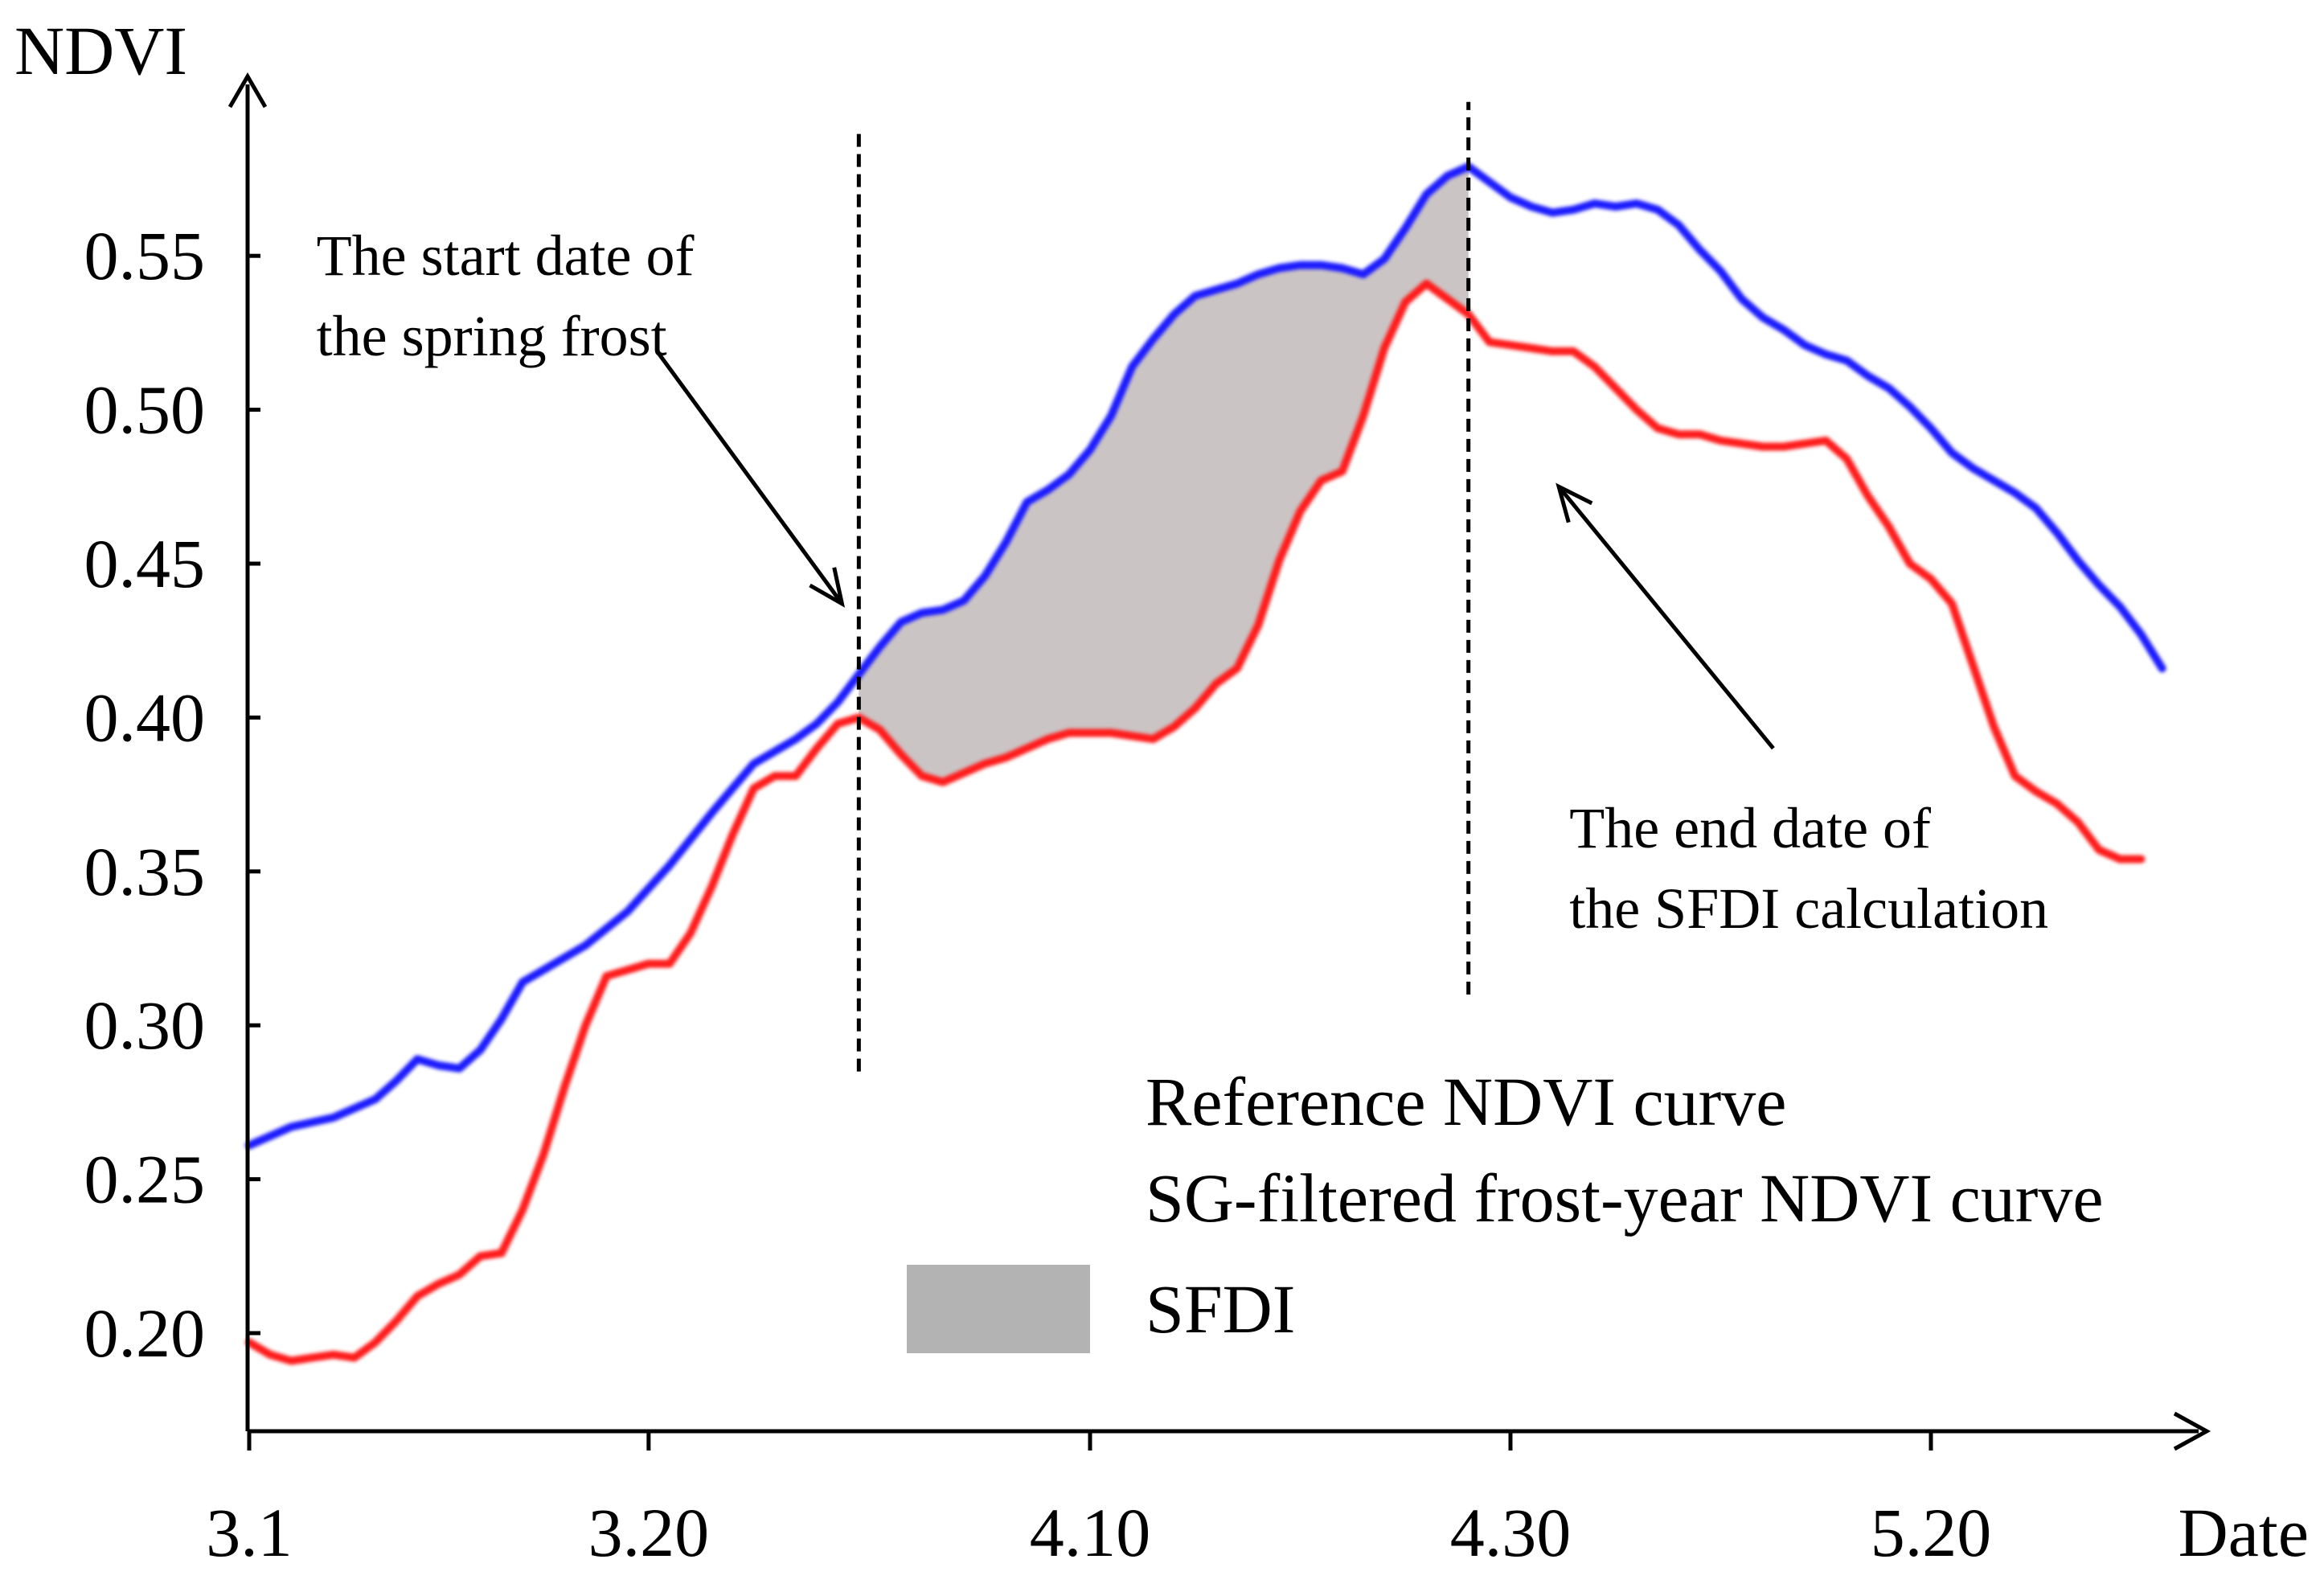 The image size is (2324, 1588). What do you see at coordinates (1808, 908) in the screenshot?
I see `end-annotation-line-2: the SFDI calculation` at bounding box center [1808, 908].